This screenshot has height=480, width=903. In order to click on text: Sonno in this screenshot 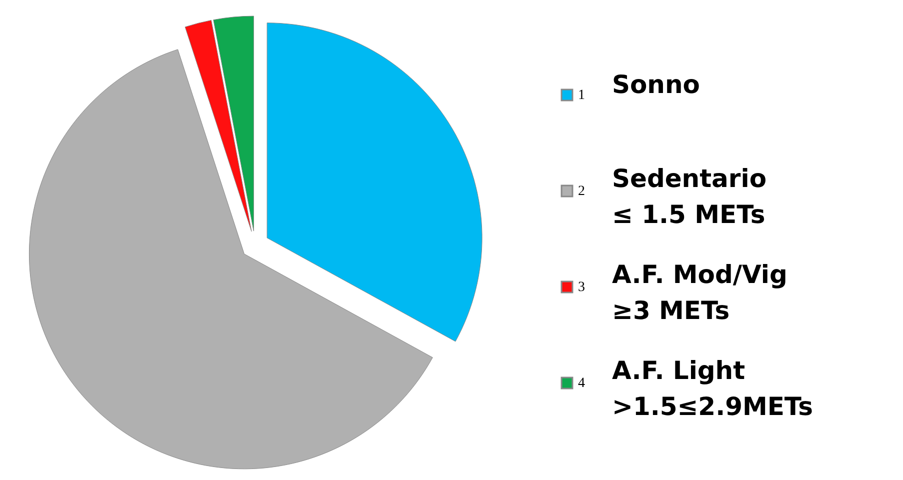, I will do `click(656, 84)`.